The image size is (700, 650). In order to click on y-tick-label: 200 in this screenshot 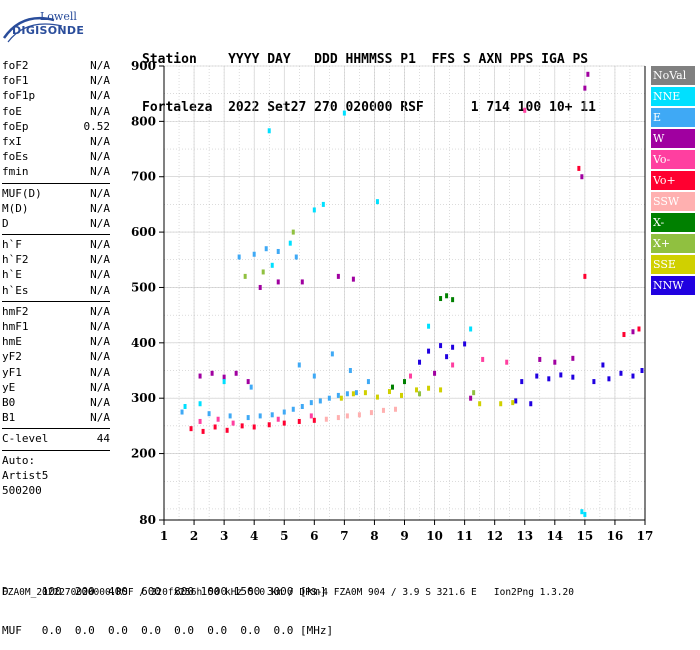, I will do `click(143, 454)`.